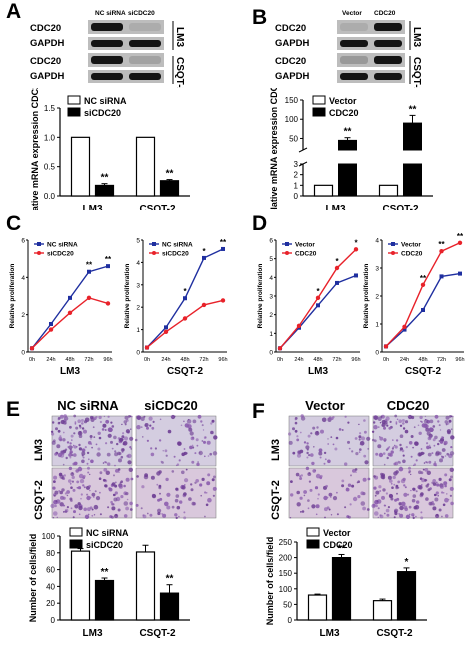 The height and width of the screenshot is (649, 474). What do you see at coordinates (343, 101) in the screenshot?
I see `legend-label: Vector` at bounding box center [343, 101].